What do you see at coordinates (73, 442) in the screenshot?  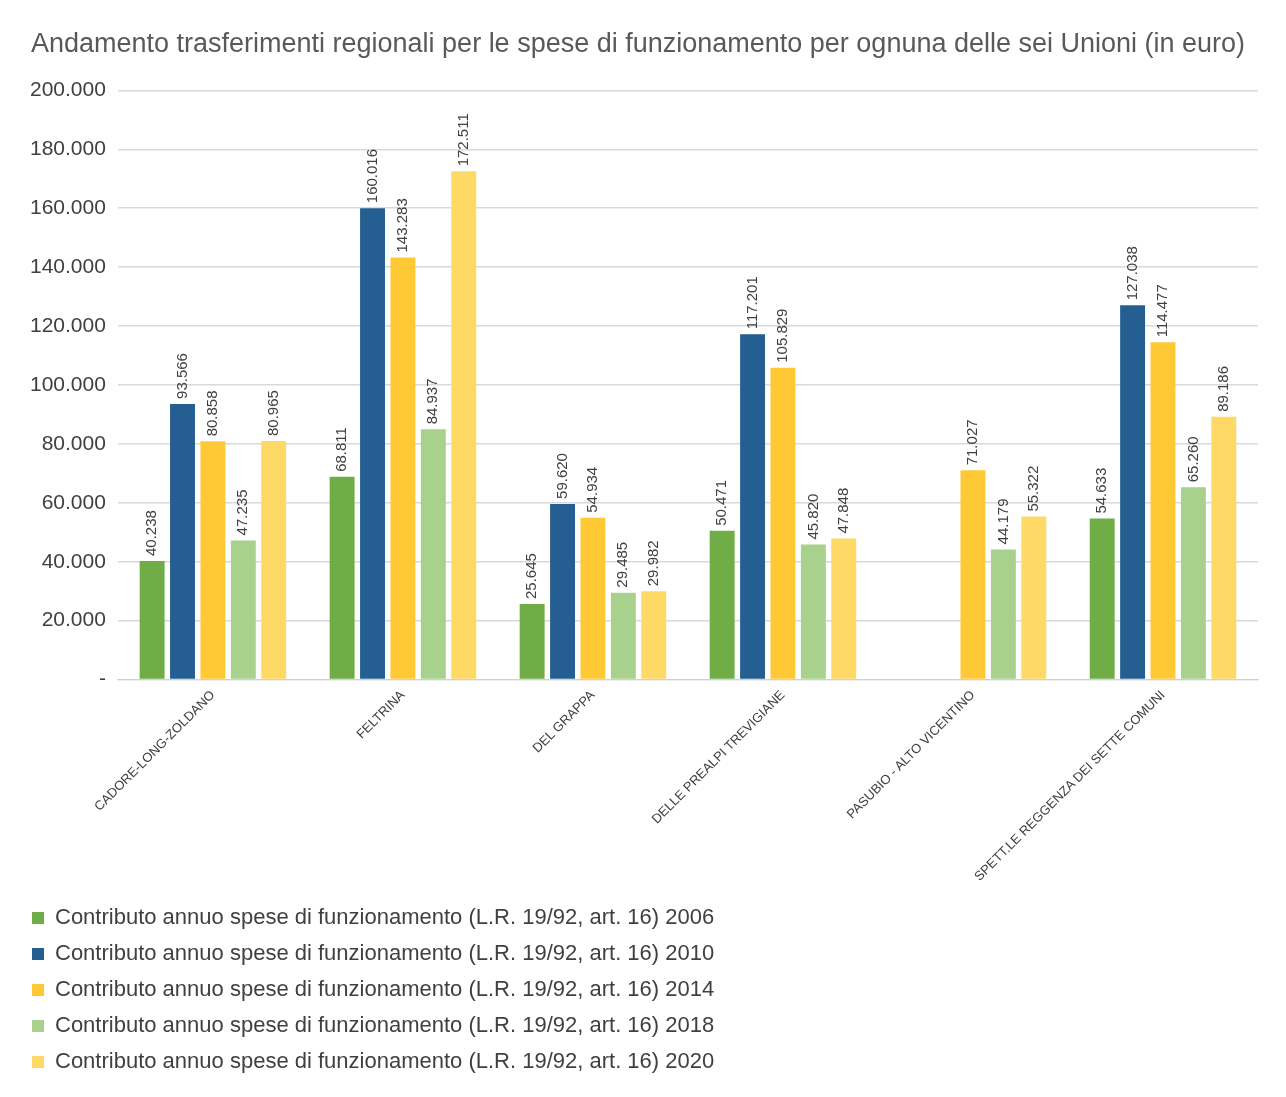 I see `y-tick-label: 80.000` at bounding box center [73, 442].